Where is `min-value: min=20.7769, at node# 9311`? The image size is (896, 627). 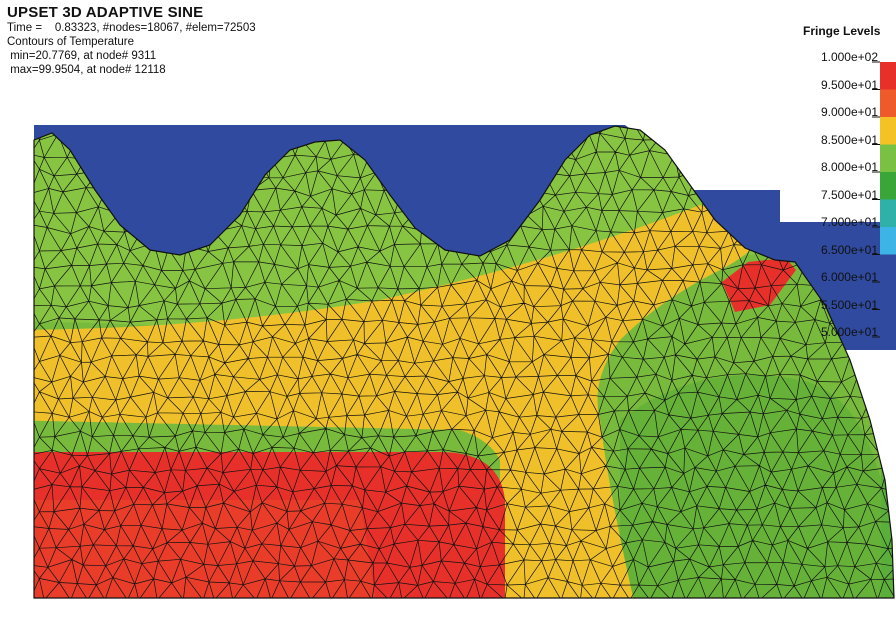 min-value: min=20.7769, at node# 9311 is located at coordinates (82, 56).